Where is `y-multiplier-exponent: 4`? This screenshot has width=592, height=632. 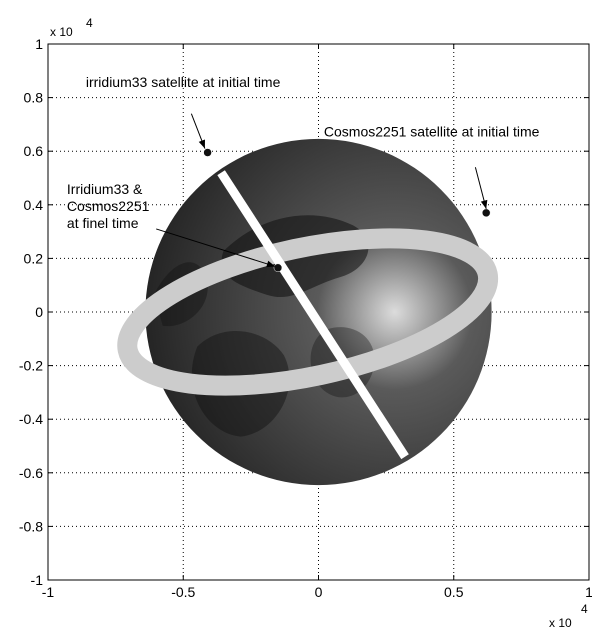 y-multiplier-exponent: 4 is located at coordinates (89, 23).